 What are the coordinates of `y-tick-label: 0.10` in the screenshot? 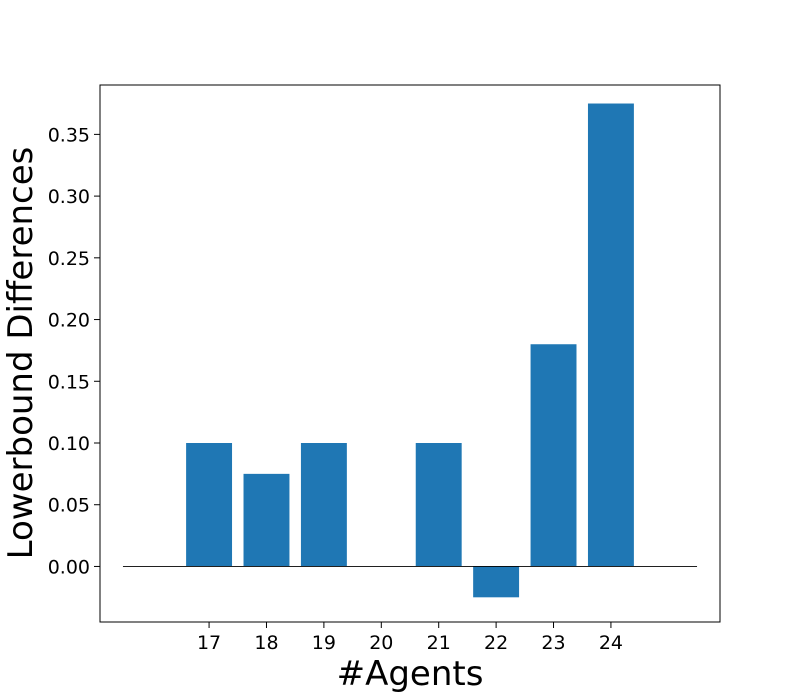 It's located at (69, 444).